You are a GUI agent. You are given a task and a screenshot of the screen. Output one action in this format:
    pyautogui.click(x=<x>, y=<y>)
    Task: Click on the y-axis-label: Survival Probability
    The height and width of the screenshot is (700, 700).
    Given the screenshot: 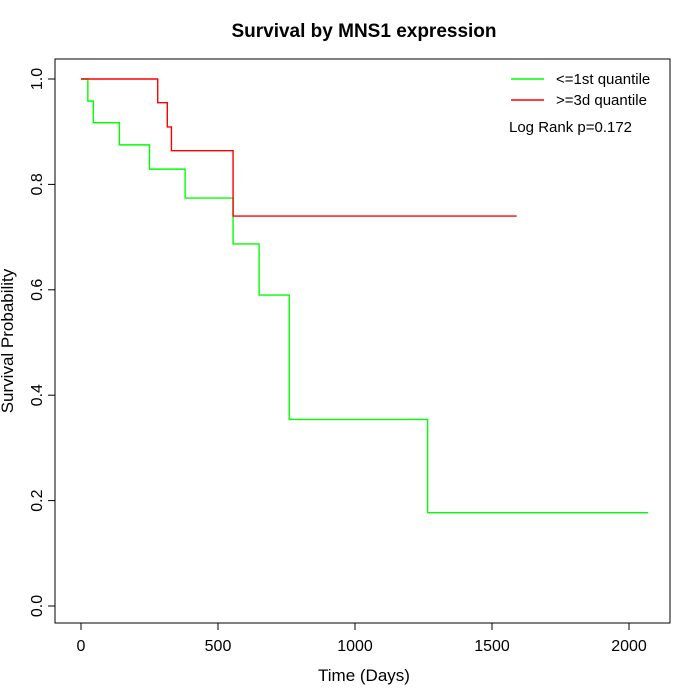 What is the action you would take?
    pyautogui.click(x=8, y=340)
    